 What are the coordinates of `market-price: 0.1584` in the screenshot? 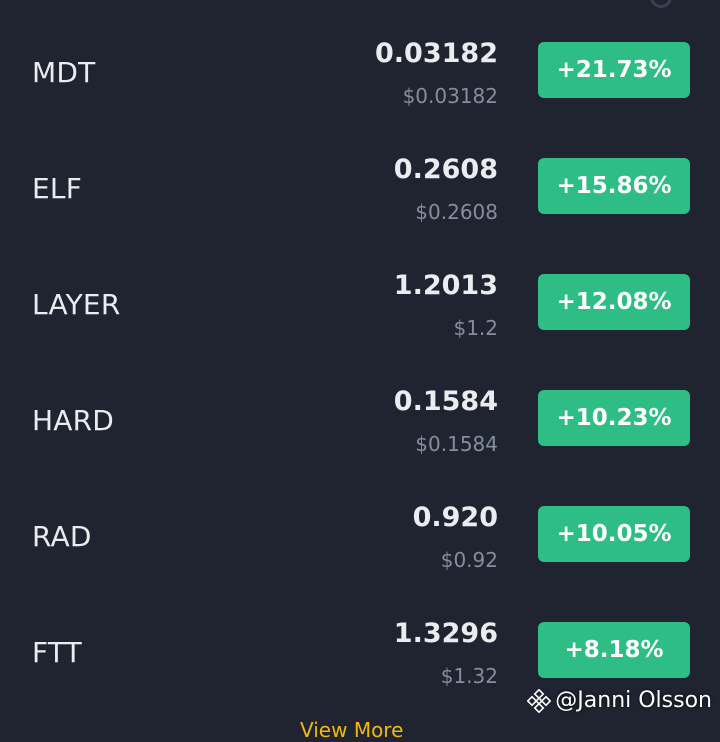 It's located at (445, 401).